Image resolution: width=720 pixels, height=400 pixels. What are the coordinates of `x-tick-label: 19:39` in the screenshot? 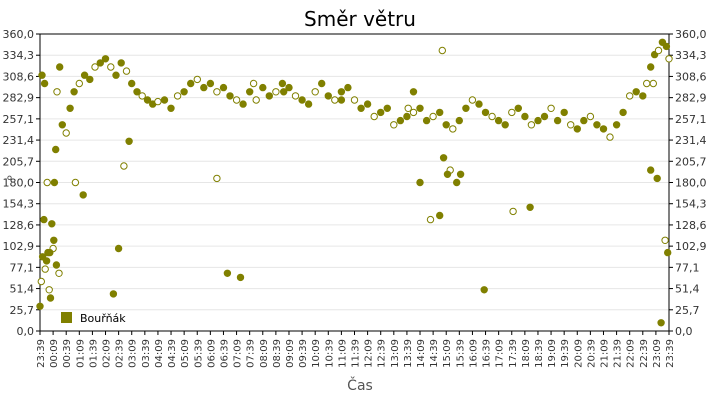 It's located at (565, 353).